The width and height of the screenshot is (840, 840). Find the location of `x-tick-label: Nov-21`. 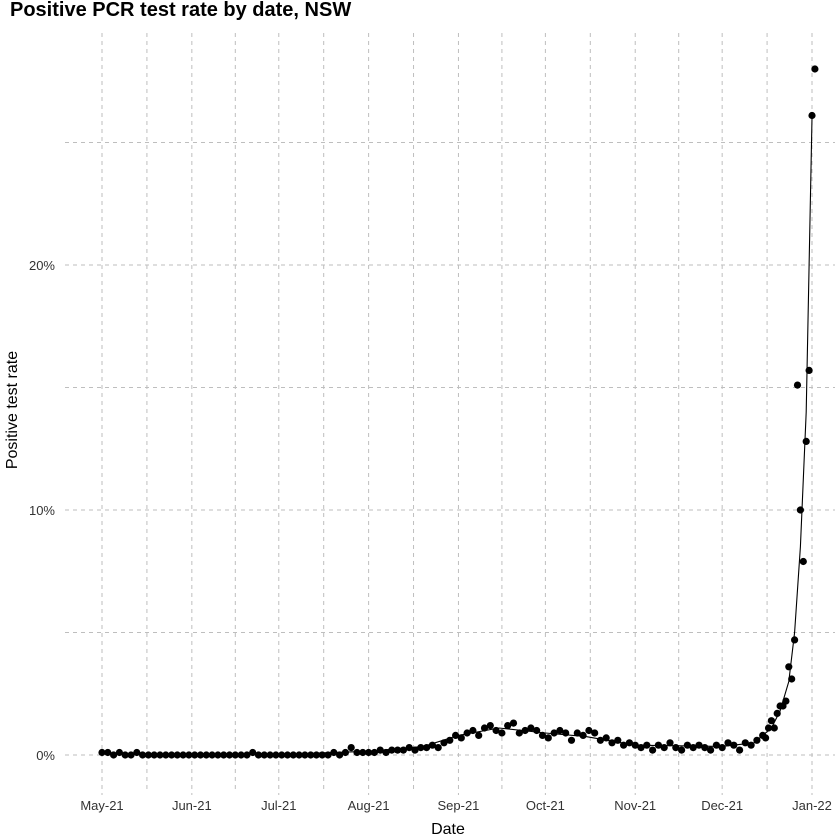

x-tick-label: Nov-21 is located at coordinates (635, 805).